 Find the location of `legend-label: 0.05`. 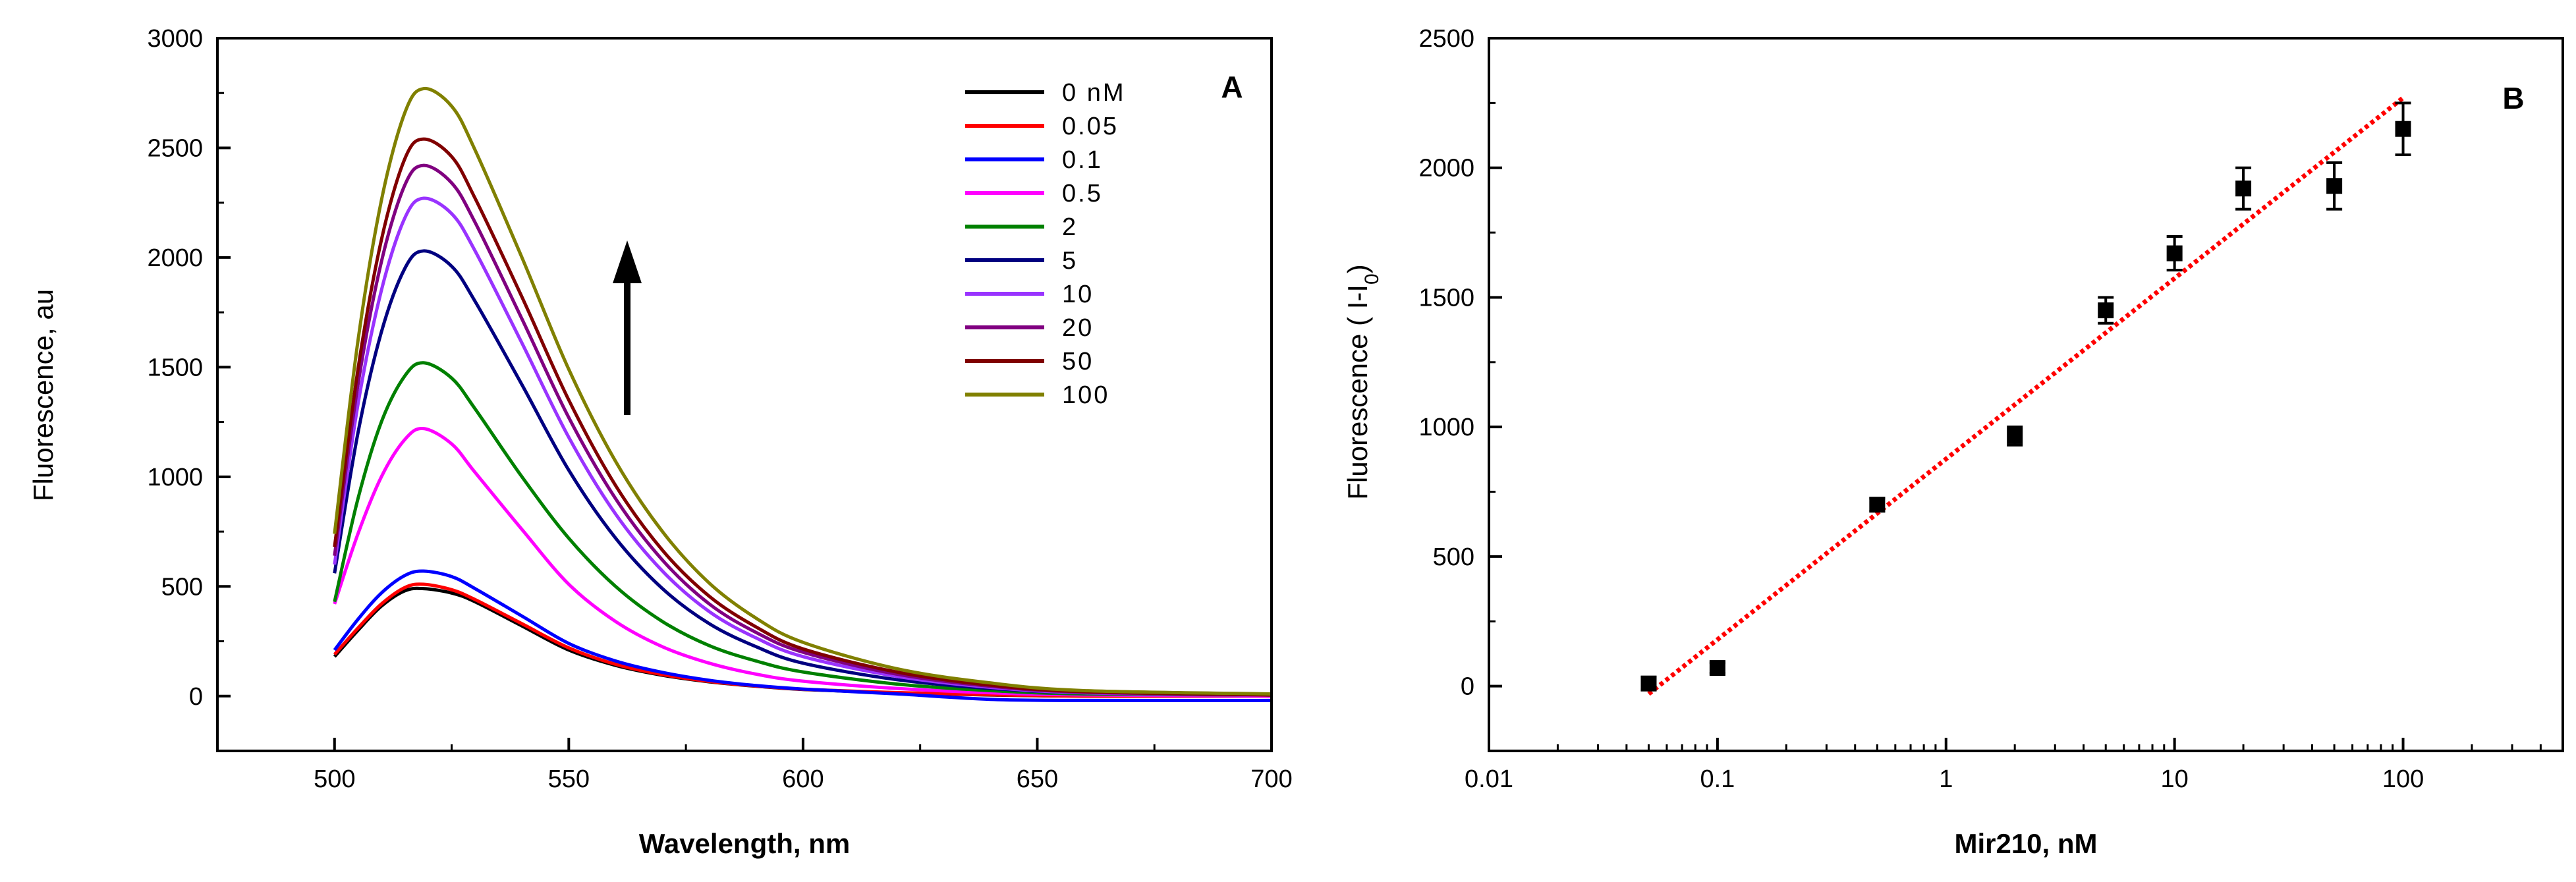

legend-label: 0.05 is located at coordinates (1090, 127).